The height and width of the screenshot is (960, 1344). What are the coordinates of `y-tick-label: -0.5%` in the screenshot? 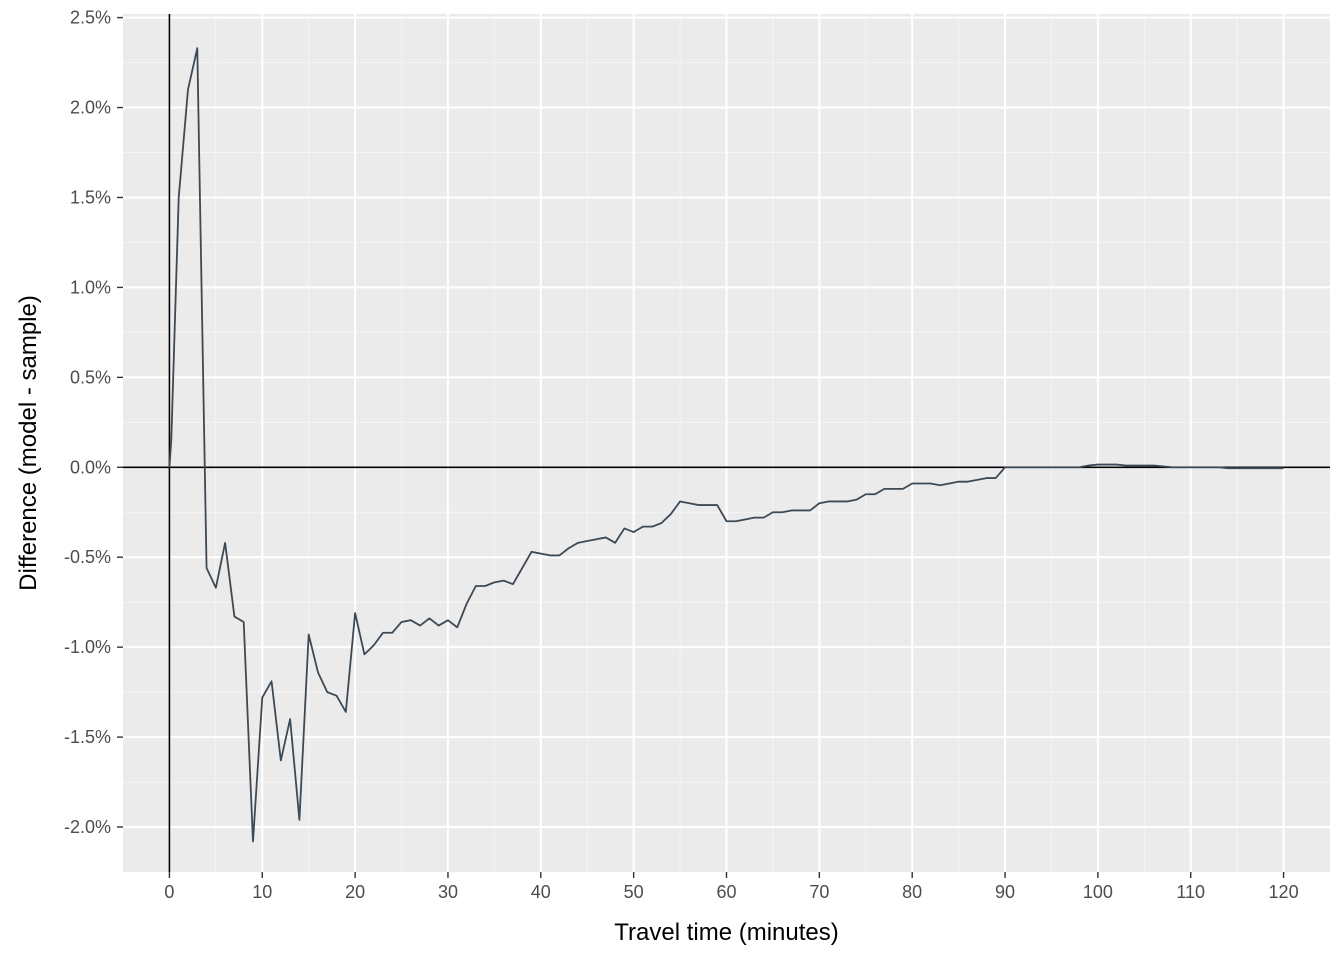 It's located at (87, 557).